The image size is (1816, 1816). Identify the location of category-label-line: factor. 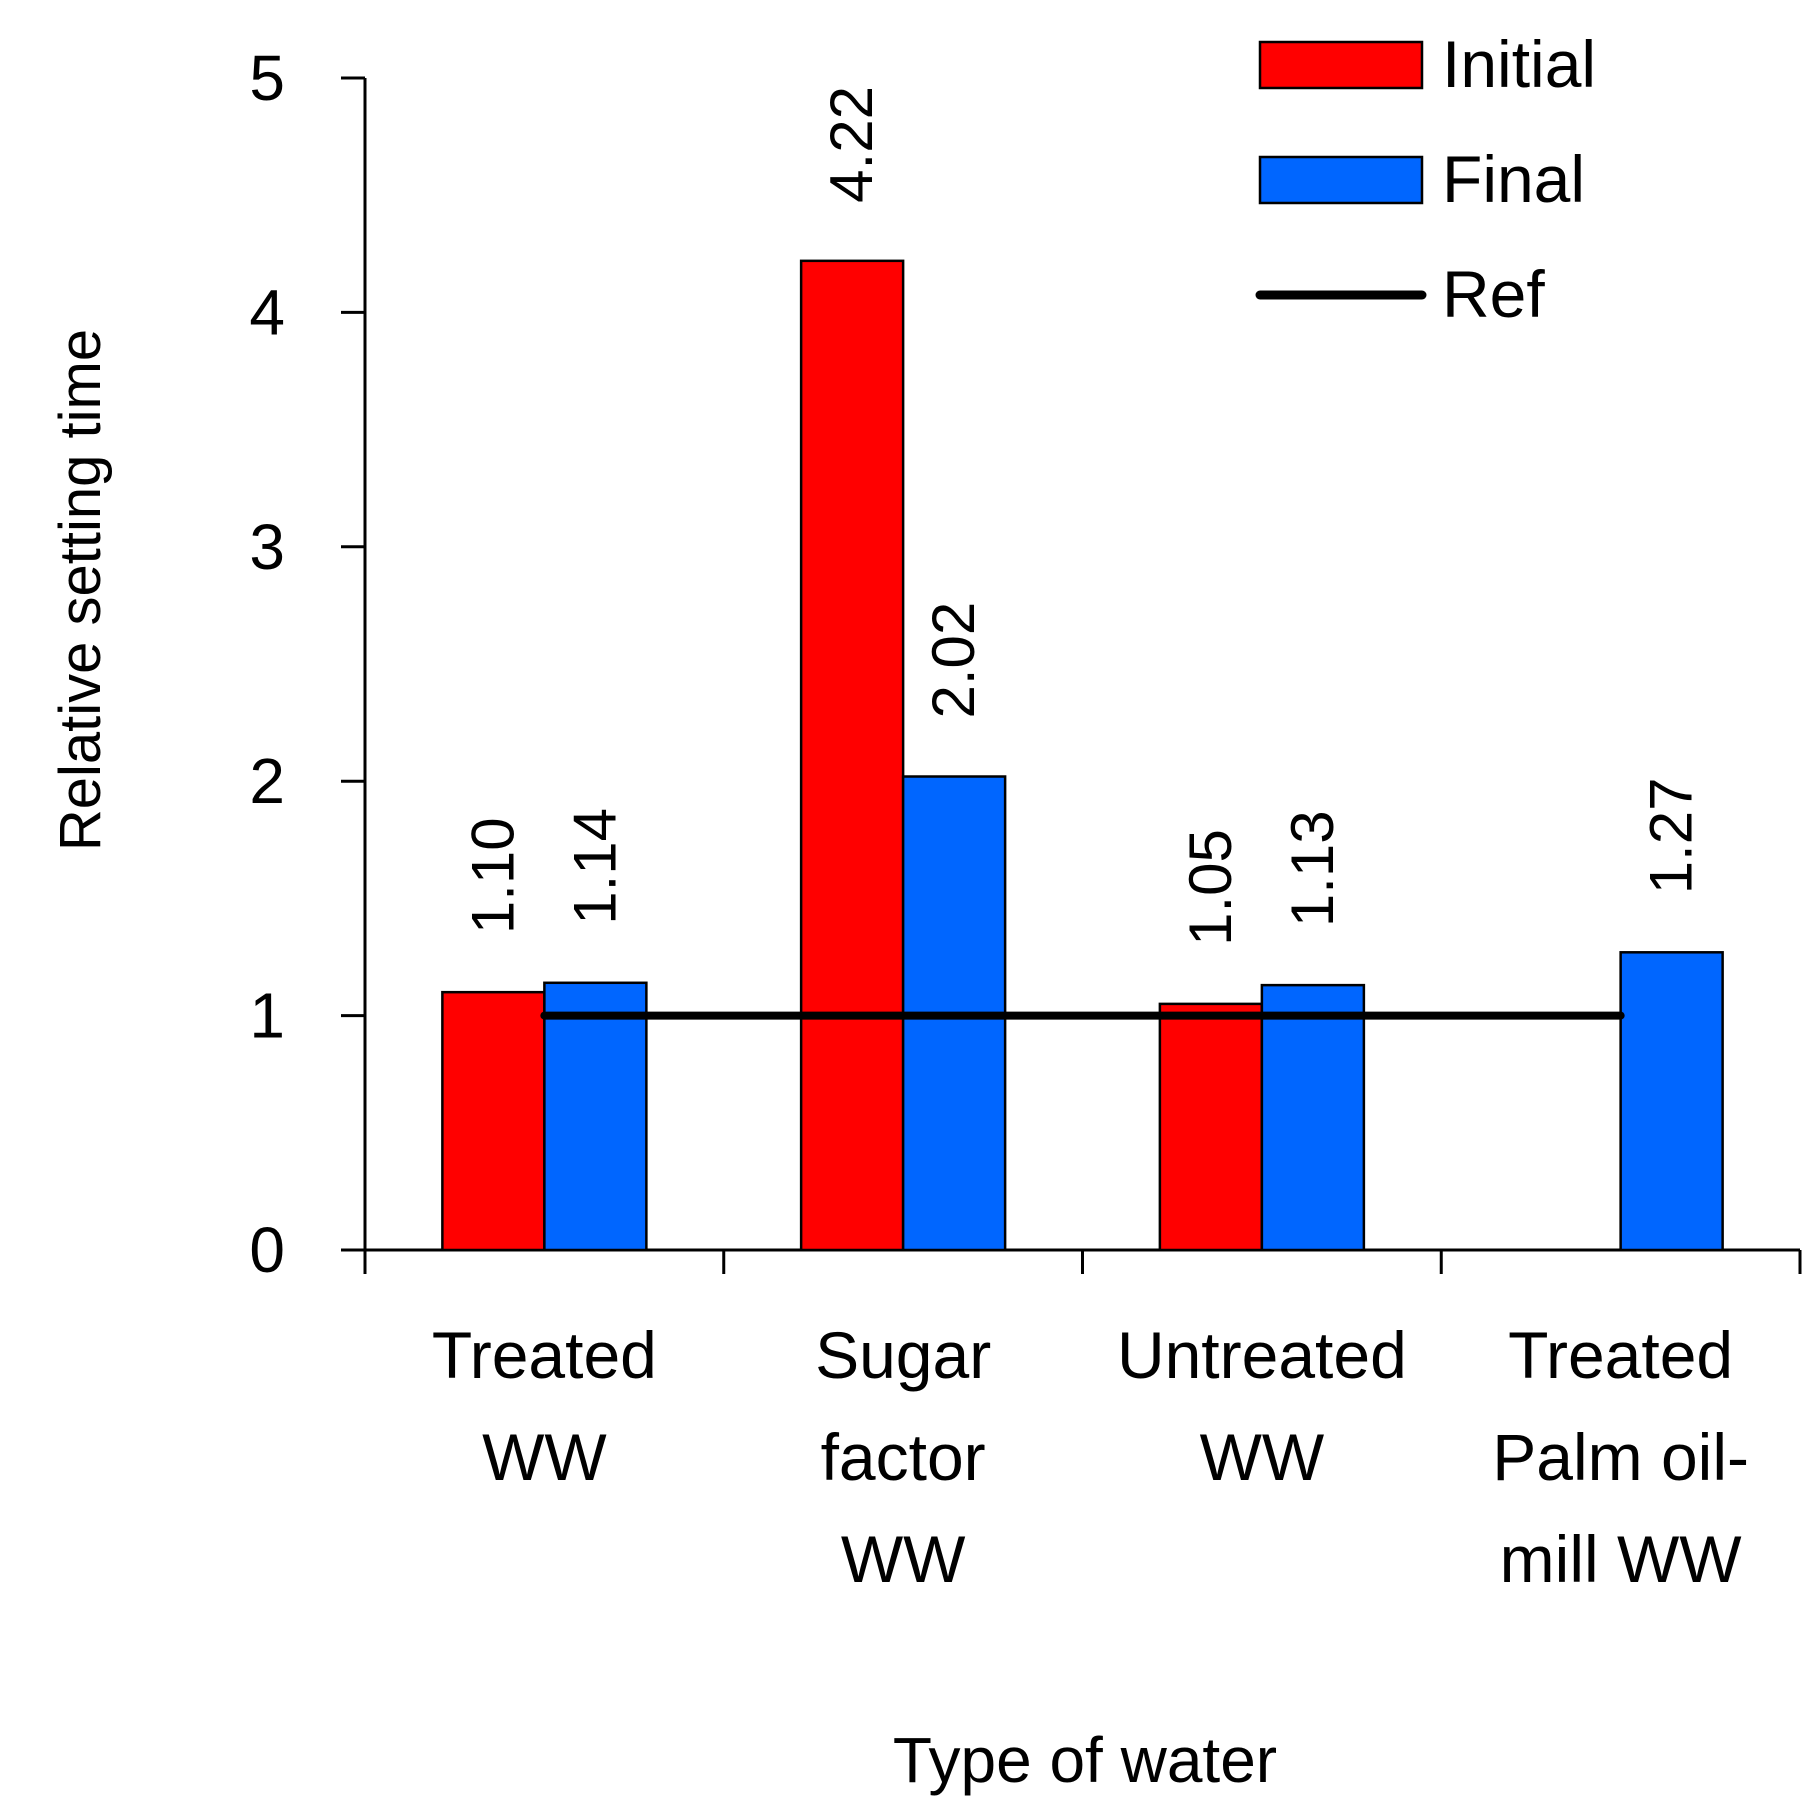
(903, 1457).